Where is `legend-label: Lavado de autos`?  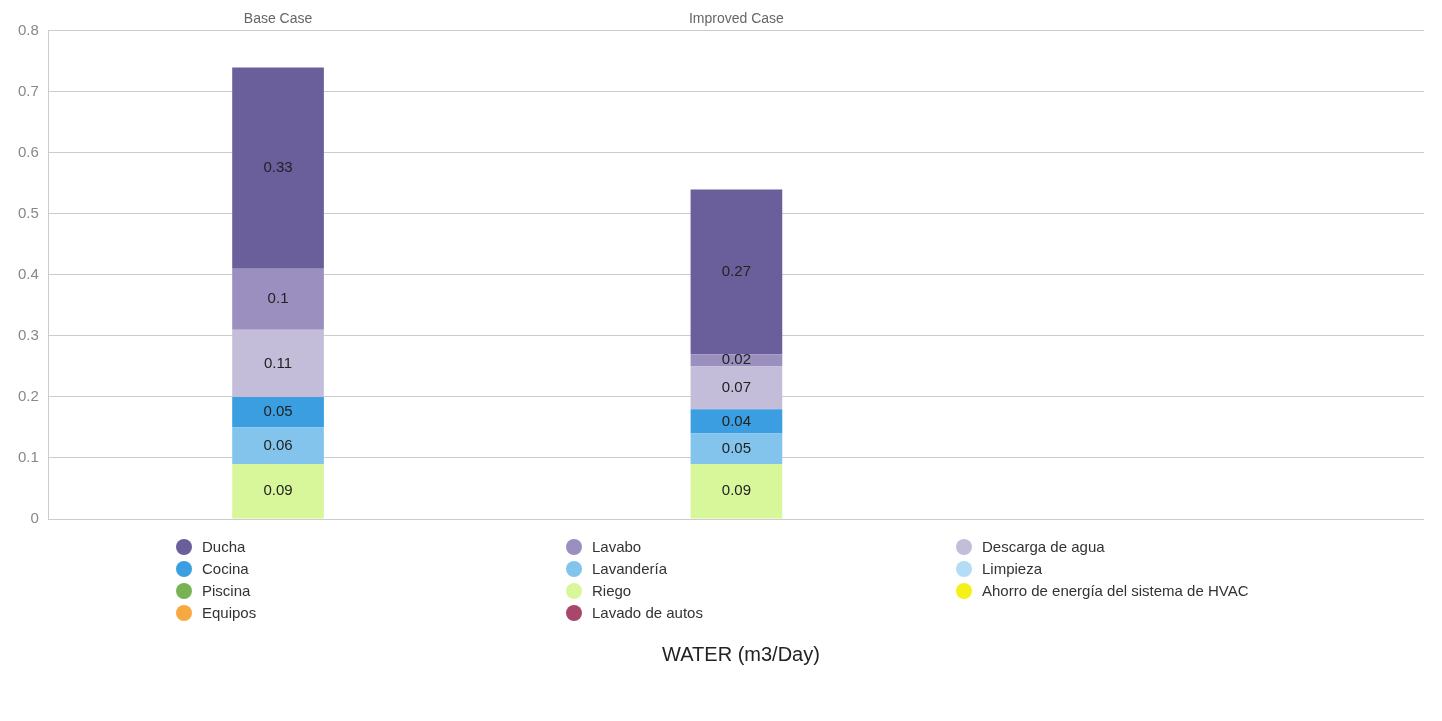 legend-label: Lavado de autos is located at coordinates (647, 612).